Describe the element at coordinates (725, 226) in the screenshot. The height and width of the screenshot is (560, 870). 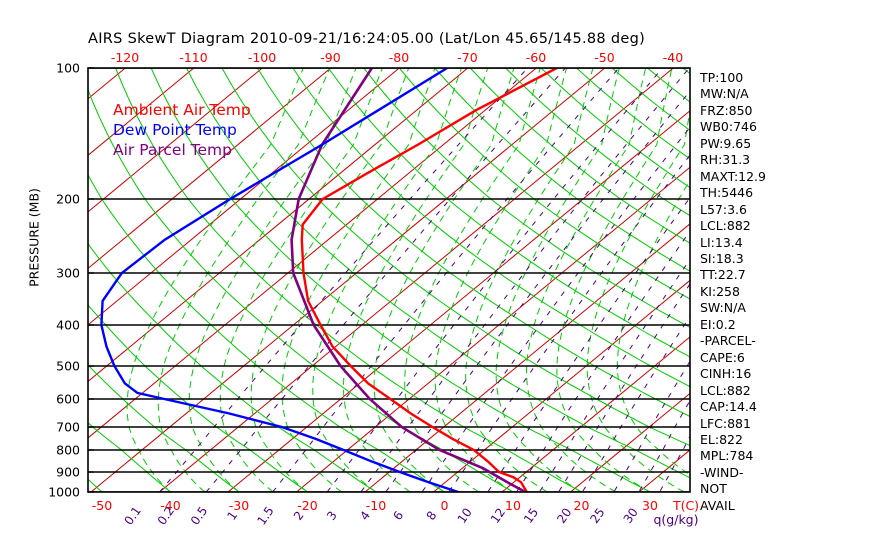
I see `index-line: LCL:882` at that location.